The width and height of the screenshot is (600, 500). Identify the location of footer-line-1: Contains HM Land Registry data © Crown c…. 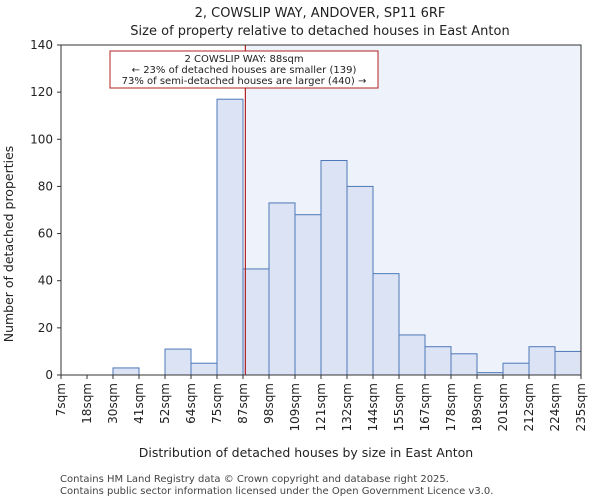
(254, 479).